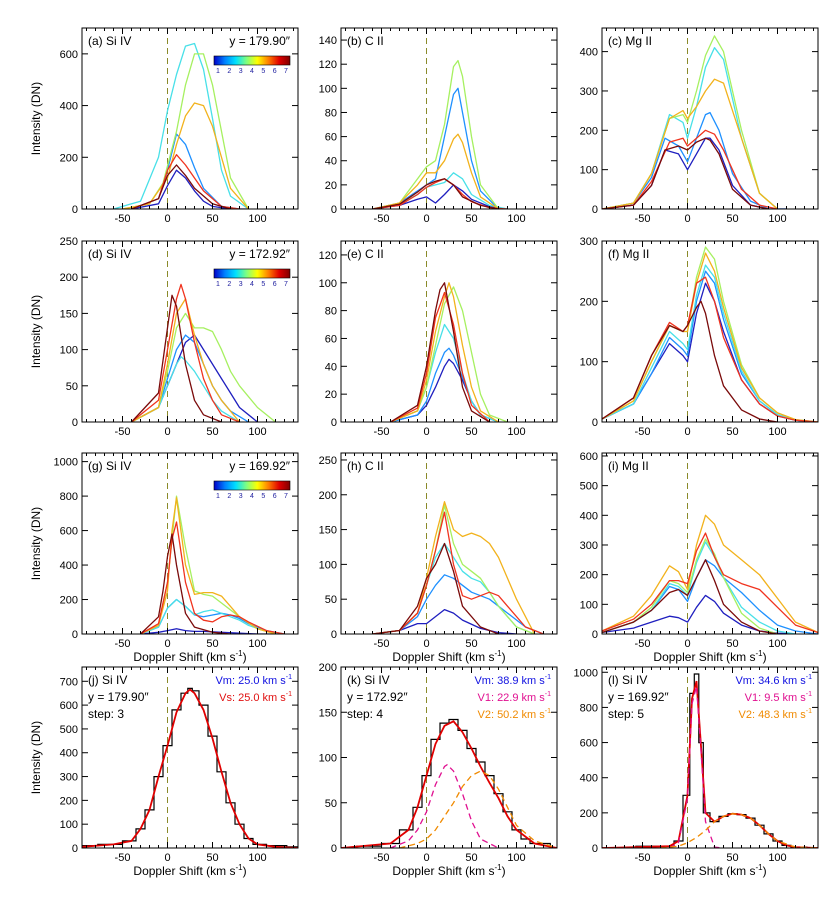 The width and height of the screenshot is (830, 906). Describe the element at coordinates (69, 730) in the screenshot. I see `y-tick-label: 500` at that location.